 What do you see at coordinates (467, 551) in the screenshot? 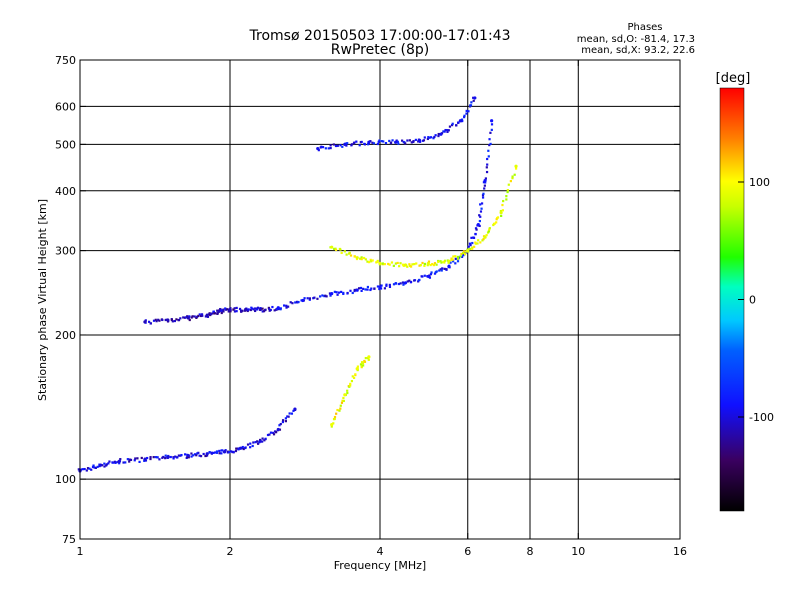
I see `x-tick-label: 6` at bounding box center [467, 551].